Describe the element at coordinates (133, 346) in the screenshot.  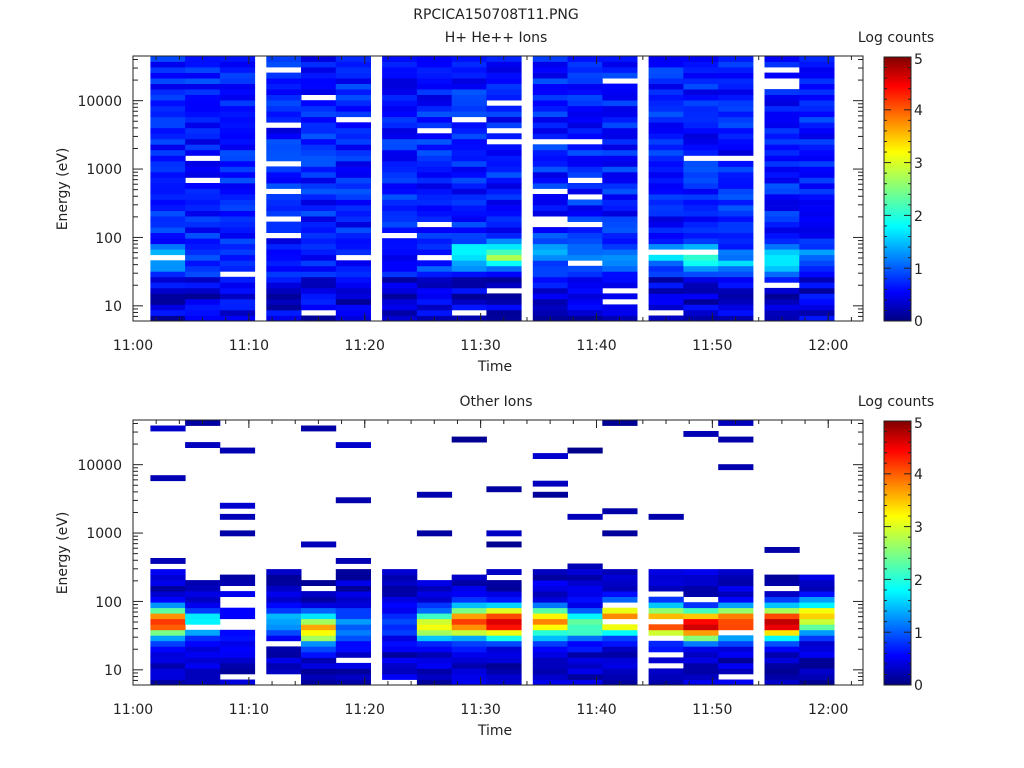
I see `panel-1-x-tick-label: 11:00` at that location.